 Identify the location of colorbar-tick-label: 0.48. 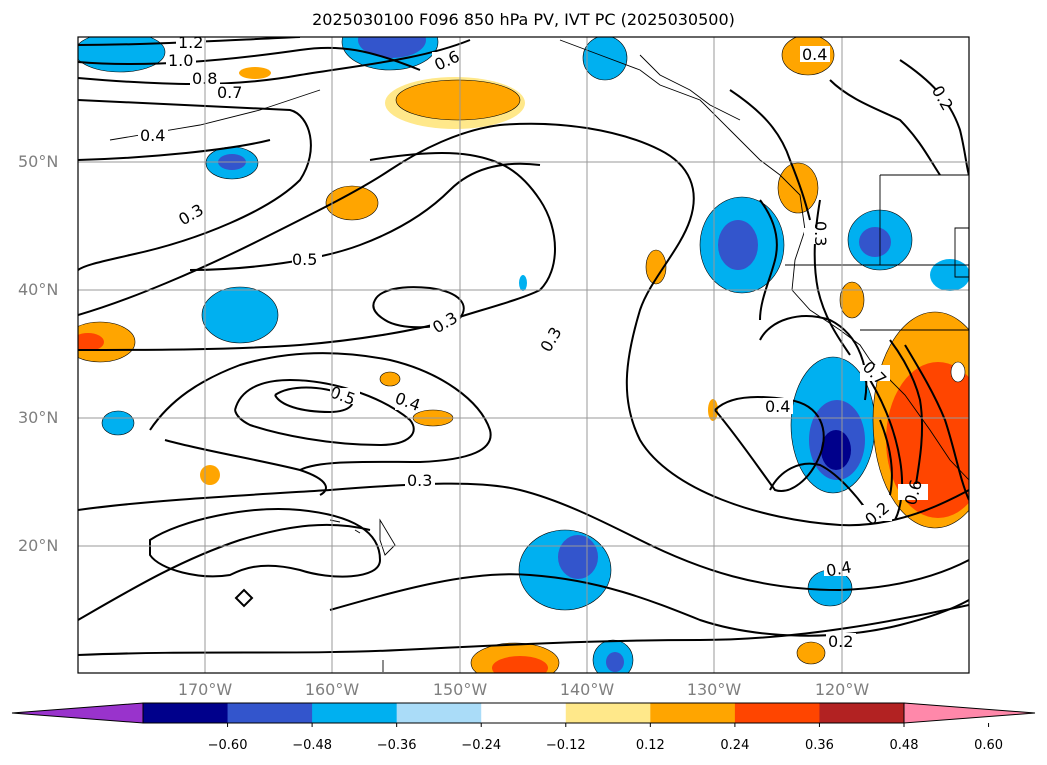
(904, 745).